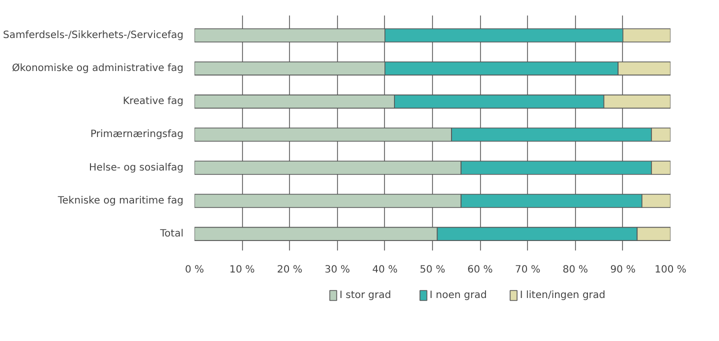  I want to click on legend-label: I stor grad, so click(365, 295).